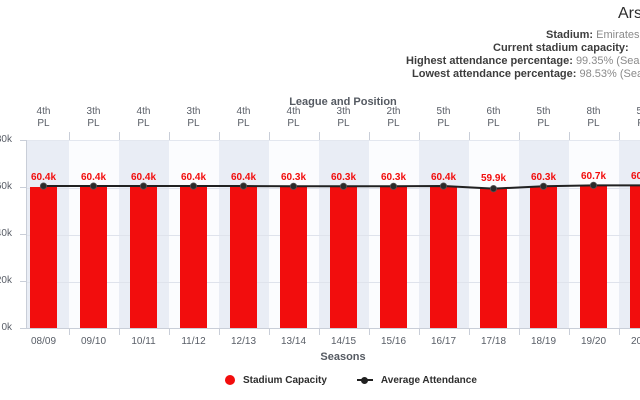 The width and height of the screenshot is (640, 400). I want to click on capacity-label: Current stadium capacity:, so click(561, 48).